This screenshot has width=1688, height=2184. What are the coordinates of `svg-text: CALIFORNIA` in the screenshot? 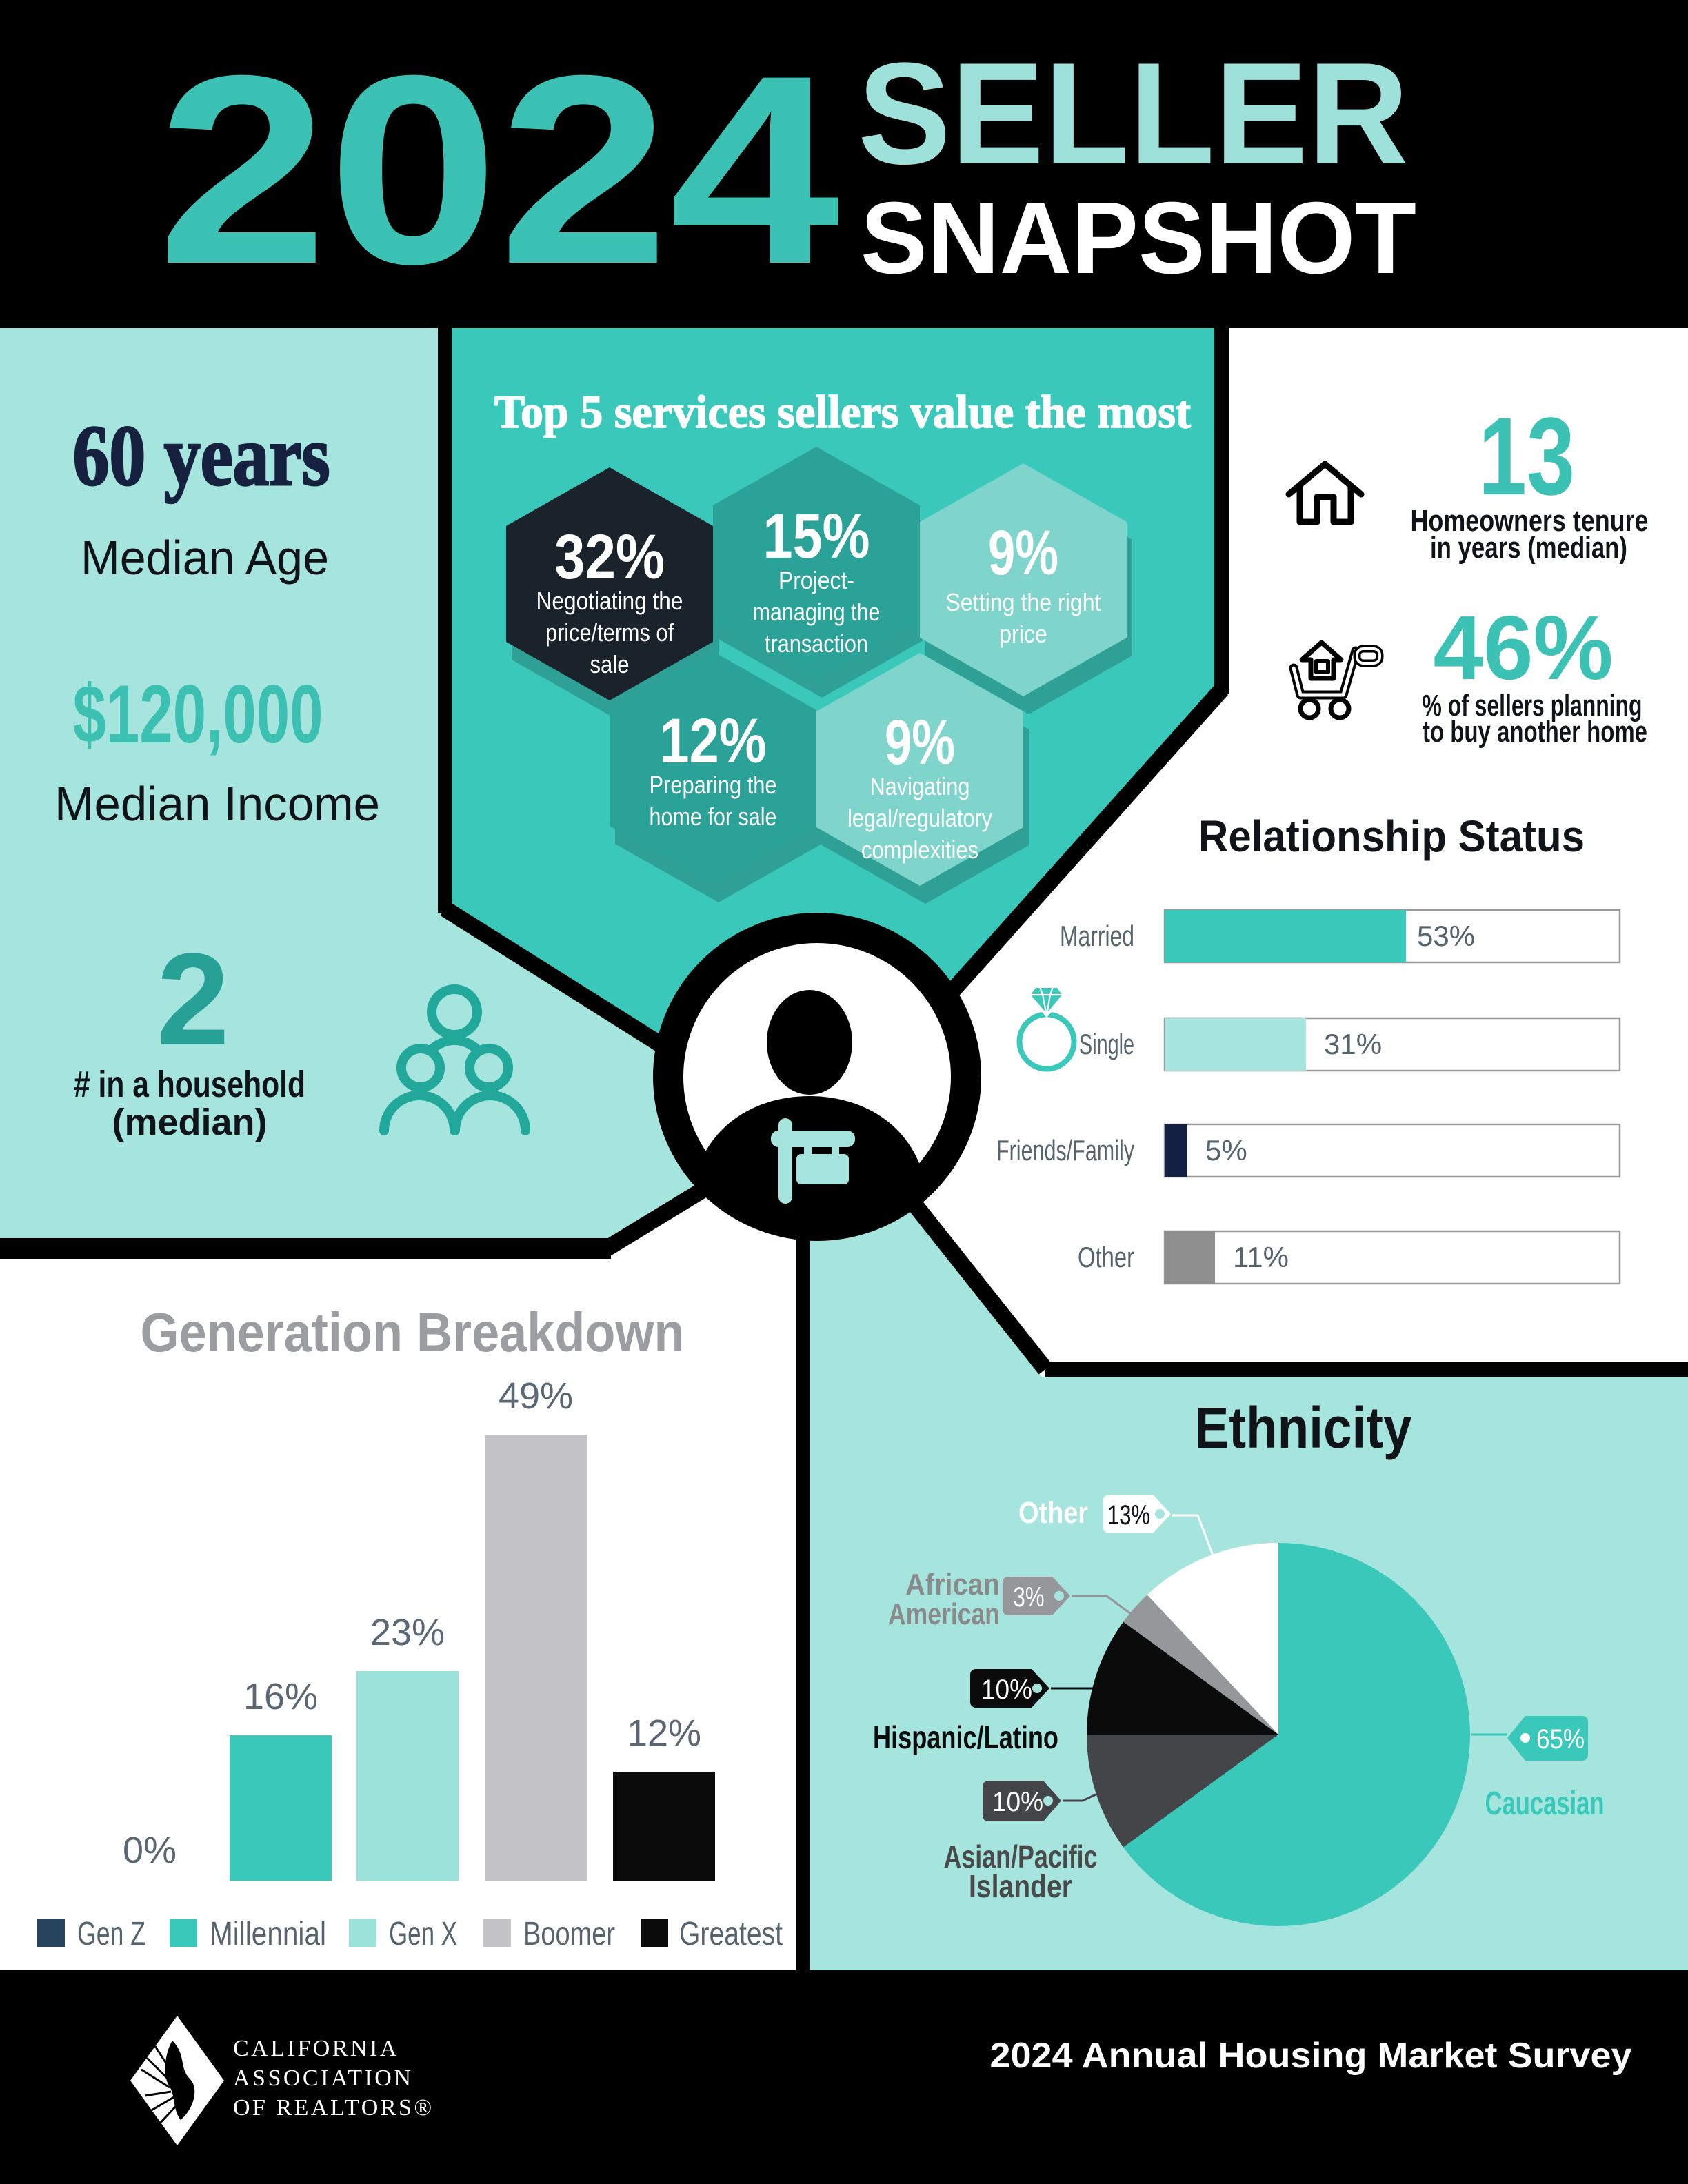 It's located at (316, 2048).